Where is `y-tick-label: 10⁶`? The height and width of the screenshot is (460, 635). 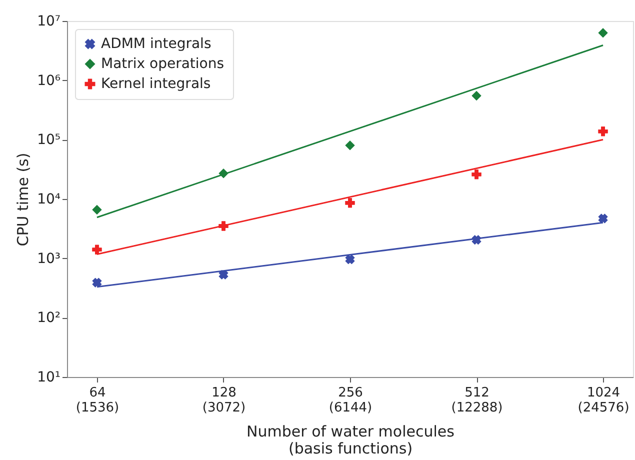
y-tick-label: 10⁶ is located at coordinates (49, 80).